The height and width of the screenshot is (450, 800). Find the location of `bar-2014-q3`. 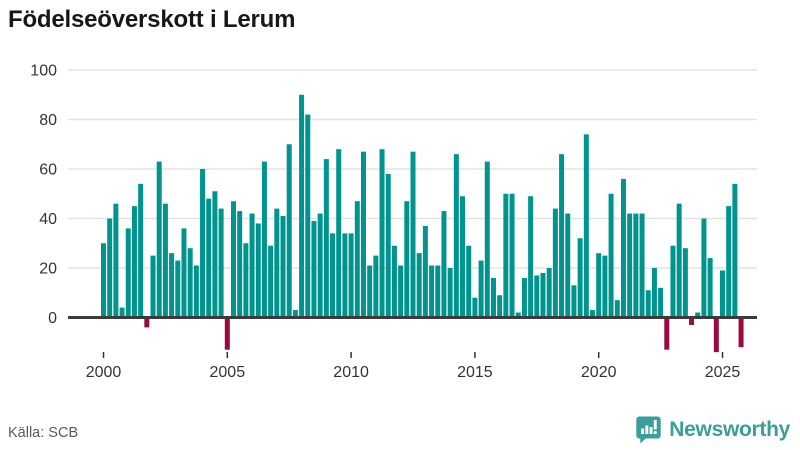

bar-2014-q3 is located at coordinates (463, 257).